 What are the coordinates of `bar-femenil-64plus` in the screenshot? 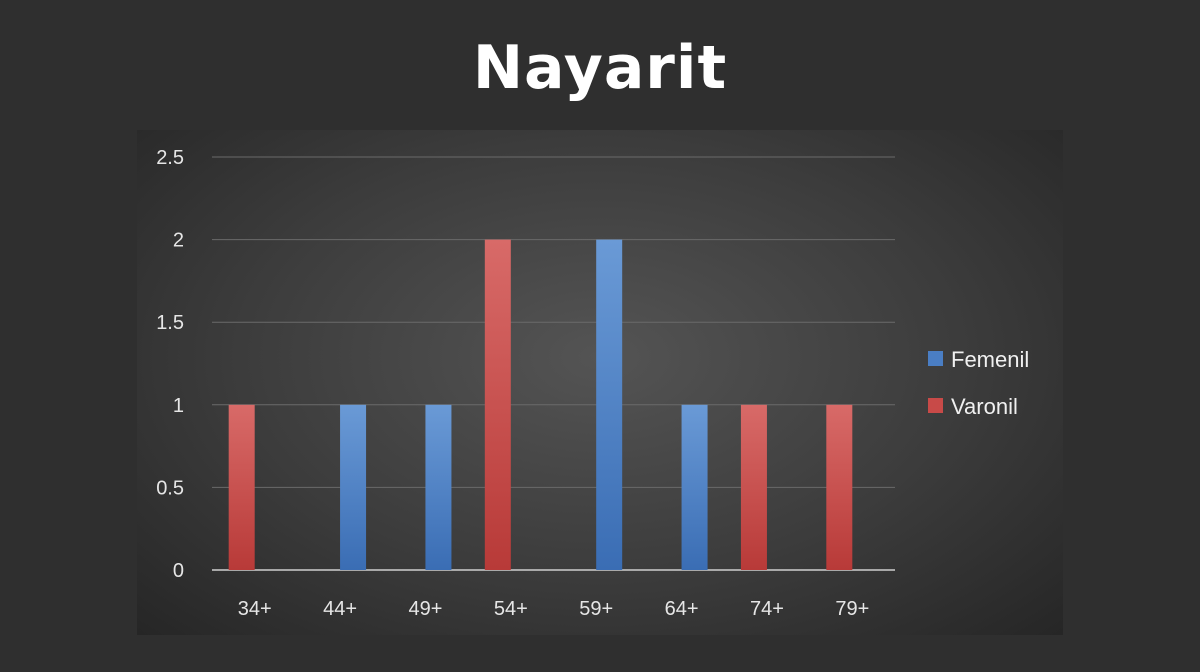 It's located at (694, 487).